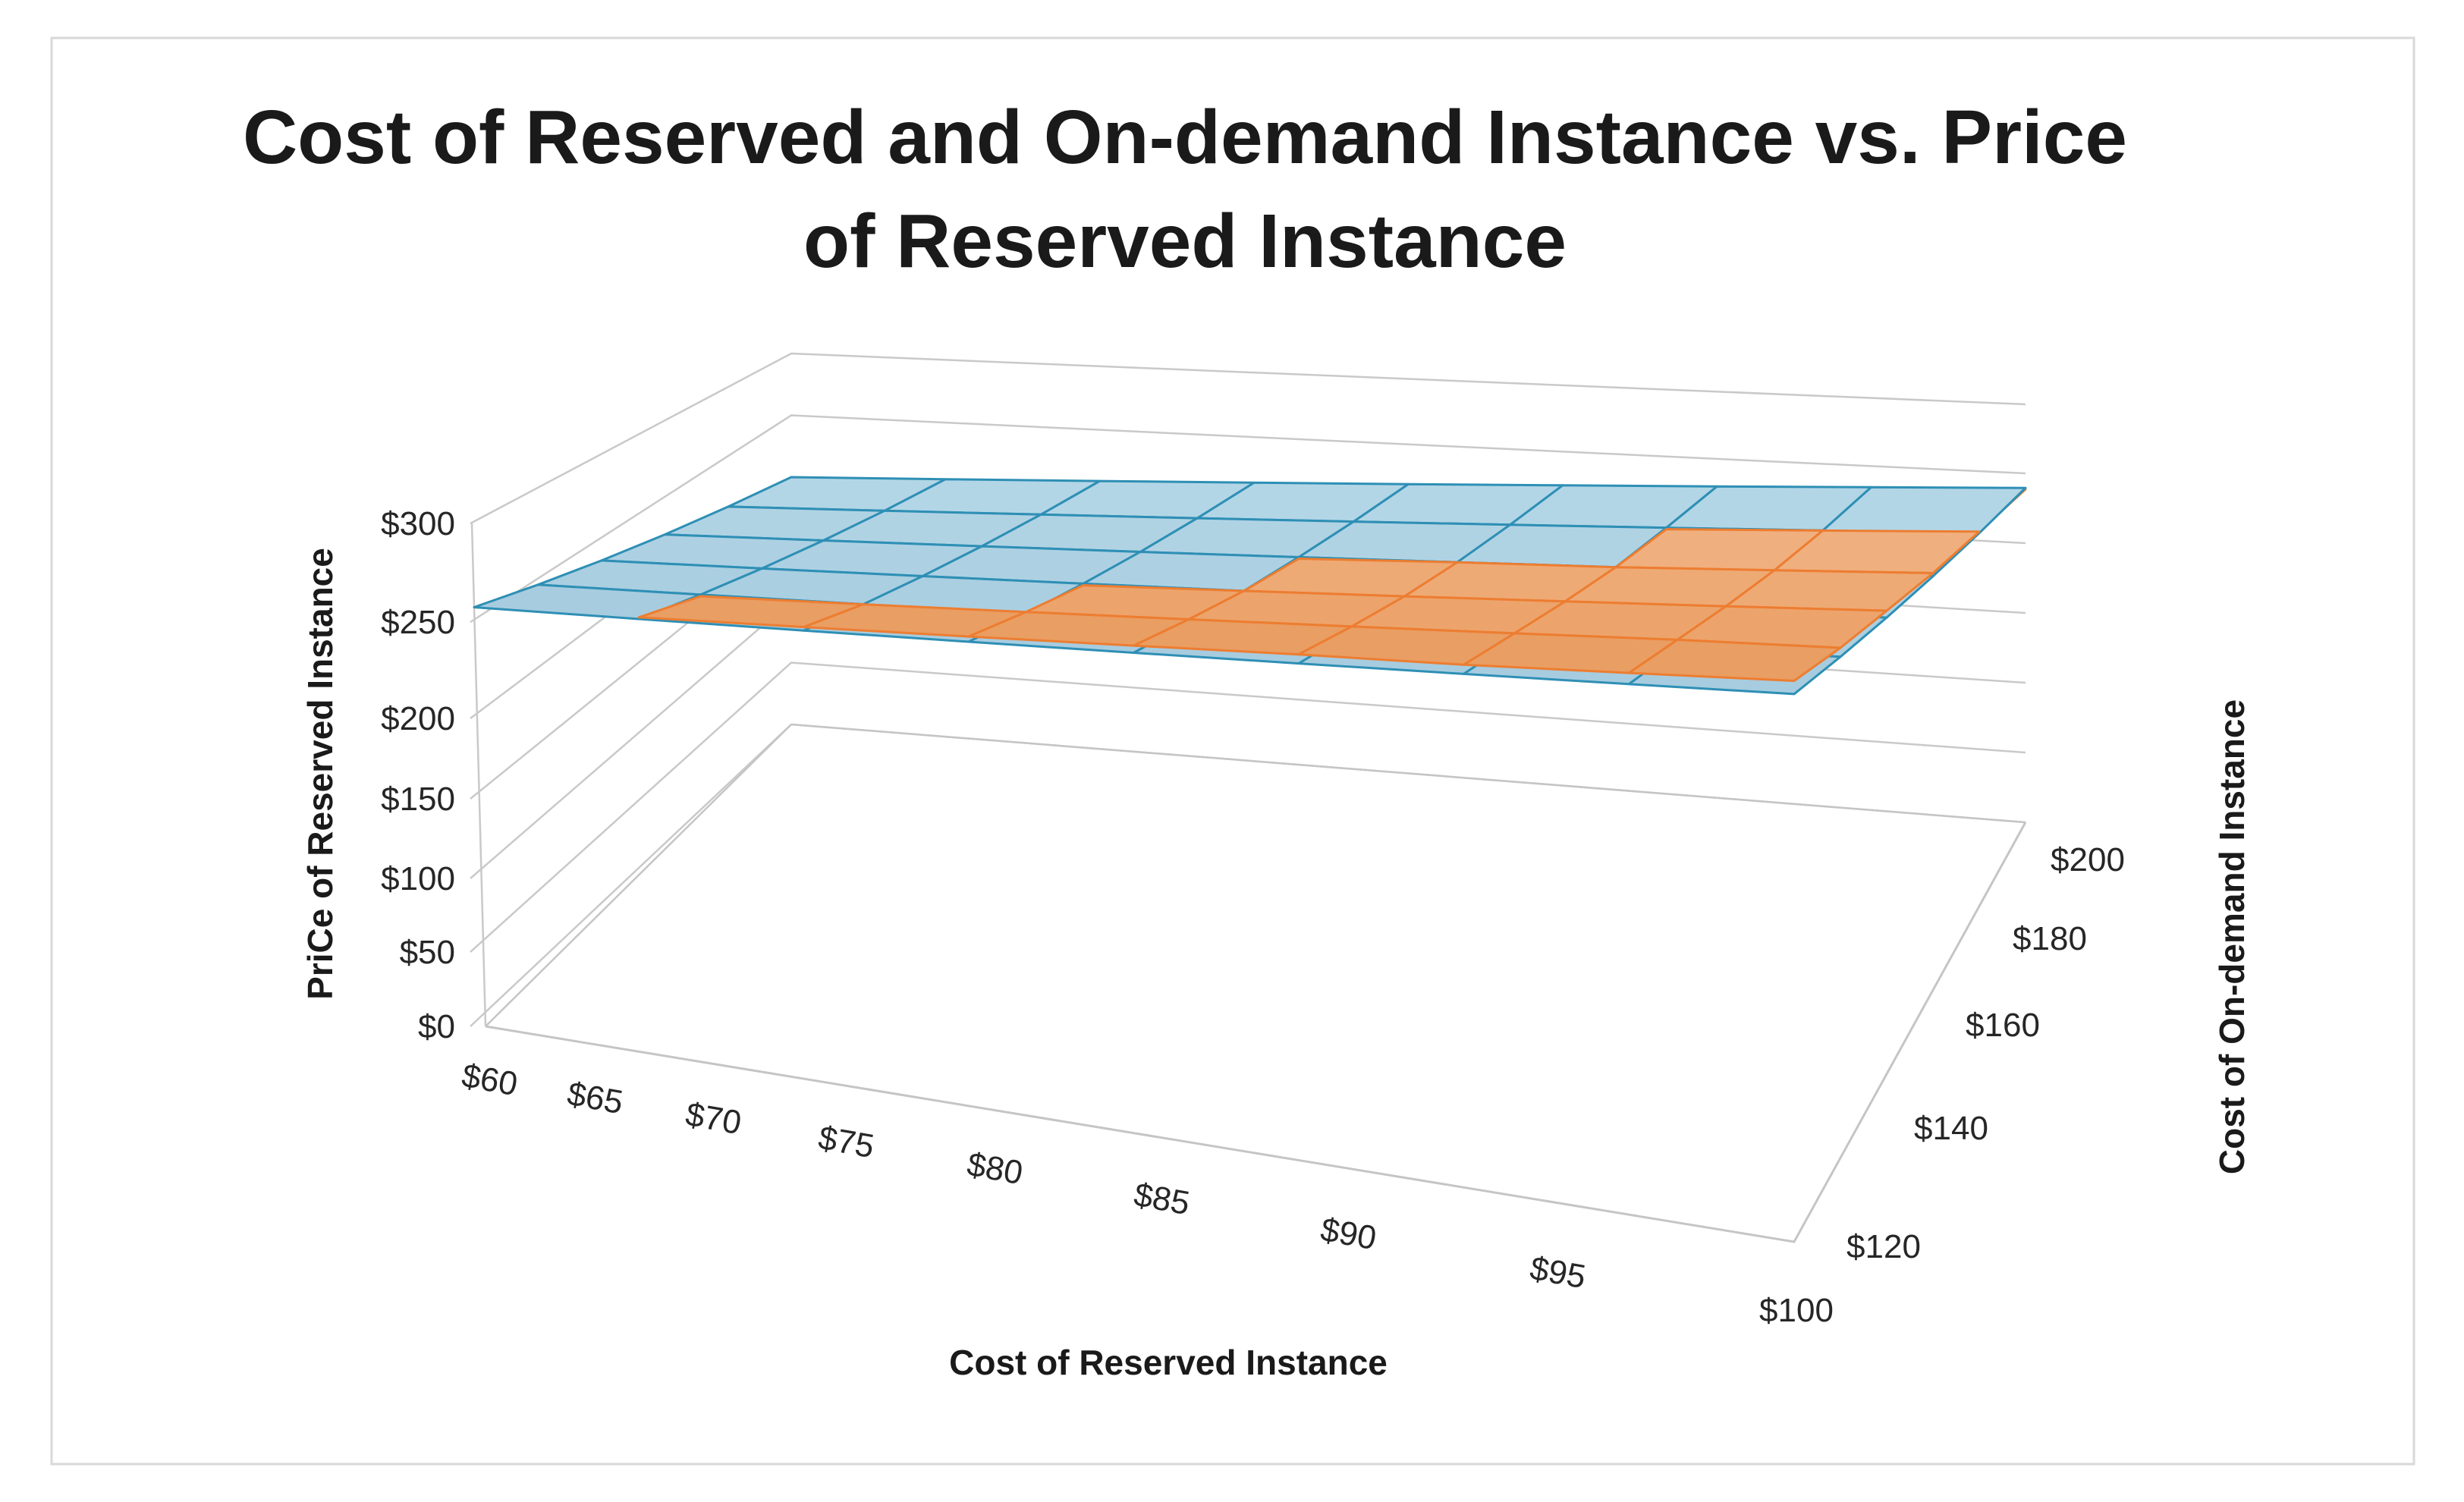  I want to click on chart-title-line2: of Reserved Instance, so click(1185, 242).